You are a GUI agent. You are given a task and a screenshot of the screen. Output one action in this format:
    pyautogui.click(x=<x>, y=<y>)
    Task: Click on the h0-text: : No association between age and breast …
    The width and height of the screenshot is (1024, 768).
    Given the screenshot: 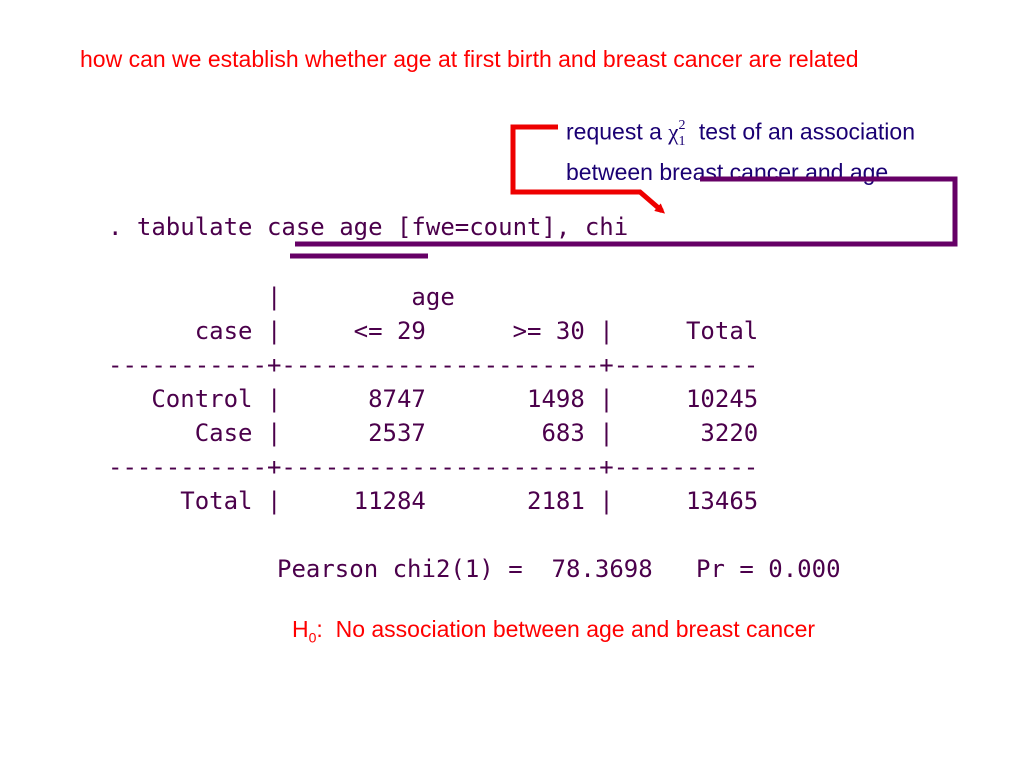 What is the action you would take?
    pyautogui.click(x=566, y=629)
    